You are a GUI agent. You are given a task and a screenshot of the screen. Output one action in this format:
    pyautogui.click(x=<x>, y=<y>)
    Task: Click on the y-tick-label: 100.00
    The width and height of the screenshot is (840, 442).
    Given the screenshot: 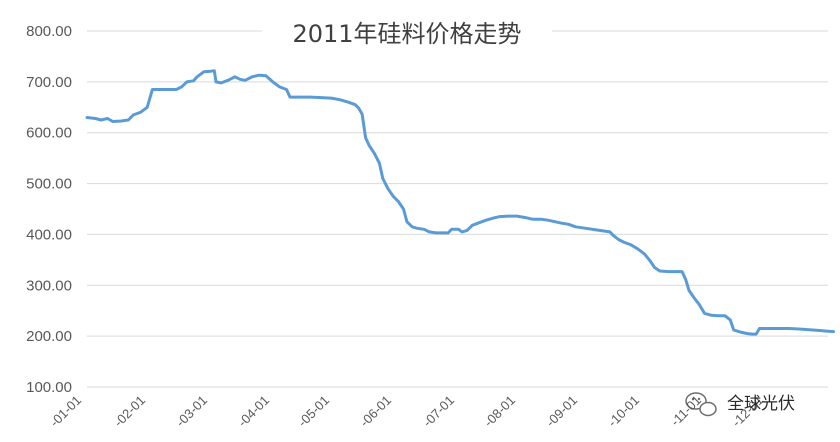 What is the action you would take?
    pyautogui.click(x=49, y=387)
    